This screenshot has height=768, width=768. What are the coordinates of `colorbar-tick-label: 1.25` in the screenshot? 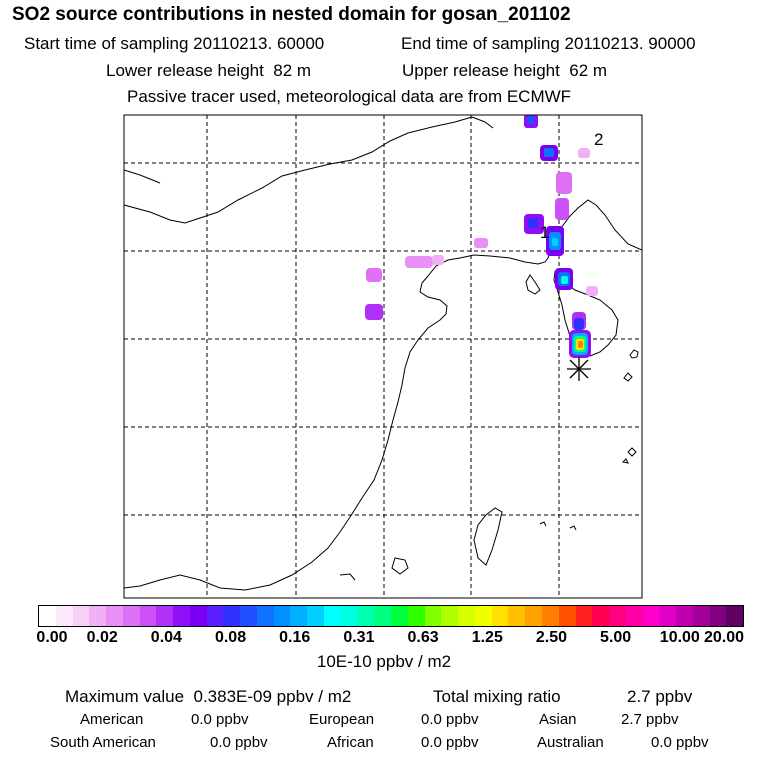 It's located at (487, 637).